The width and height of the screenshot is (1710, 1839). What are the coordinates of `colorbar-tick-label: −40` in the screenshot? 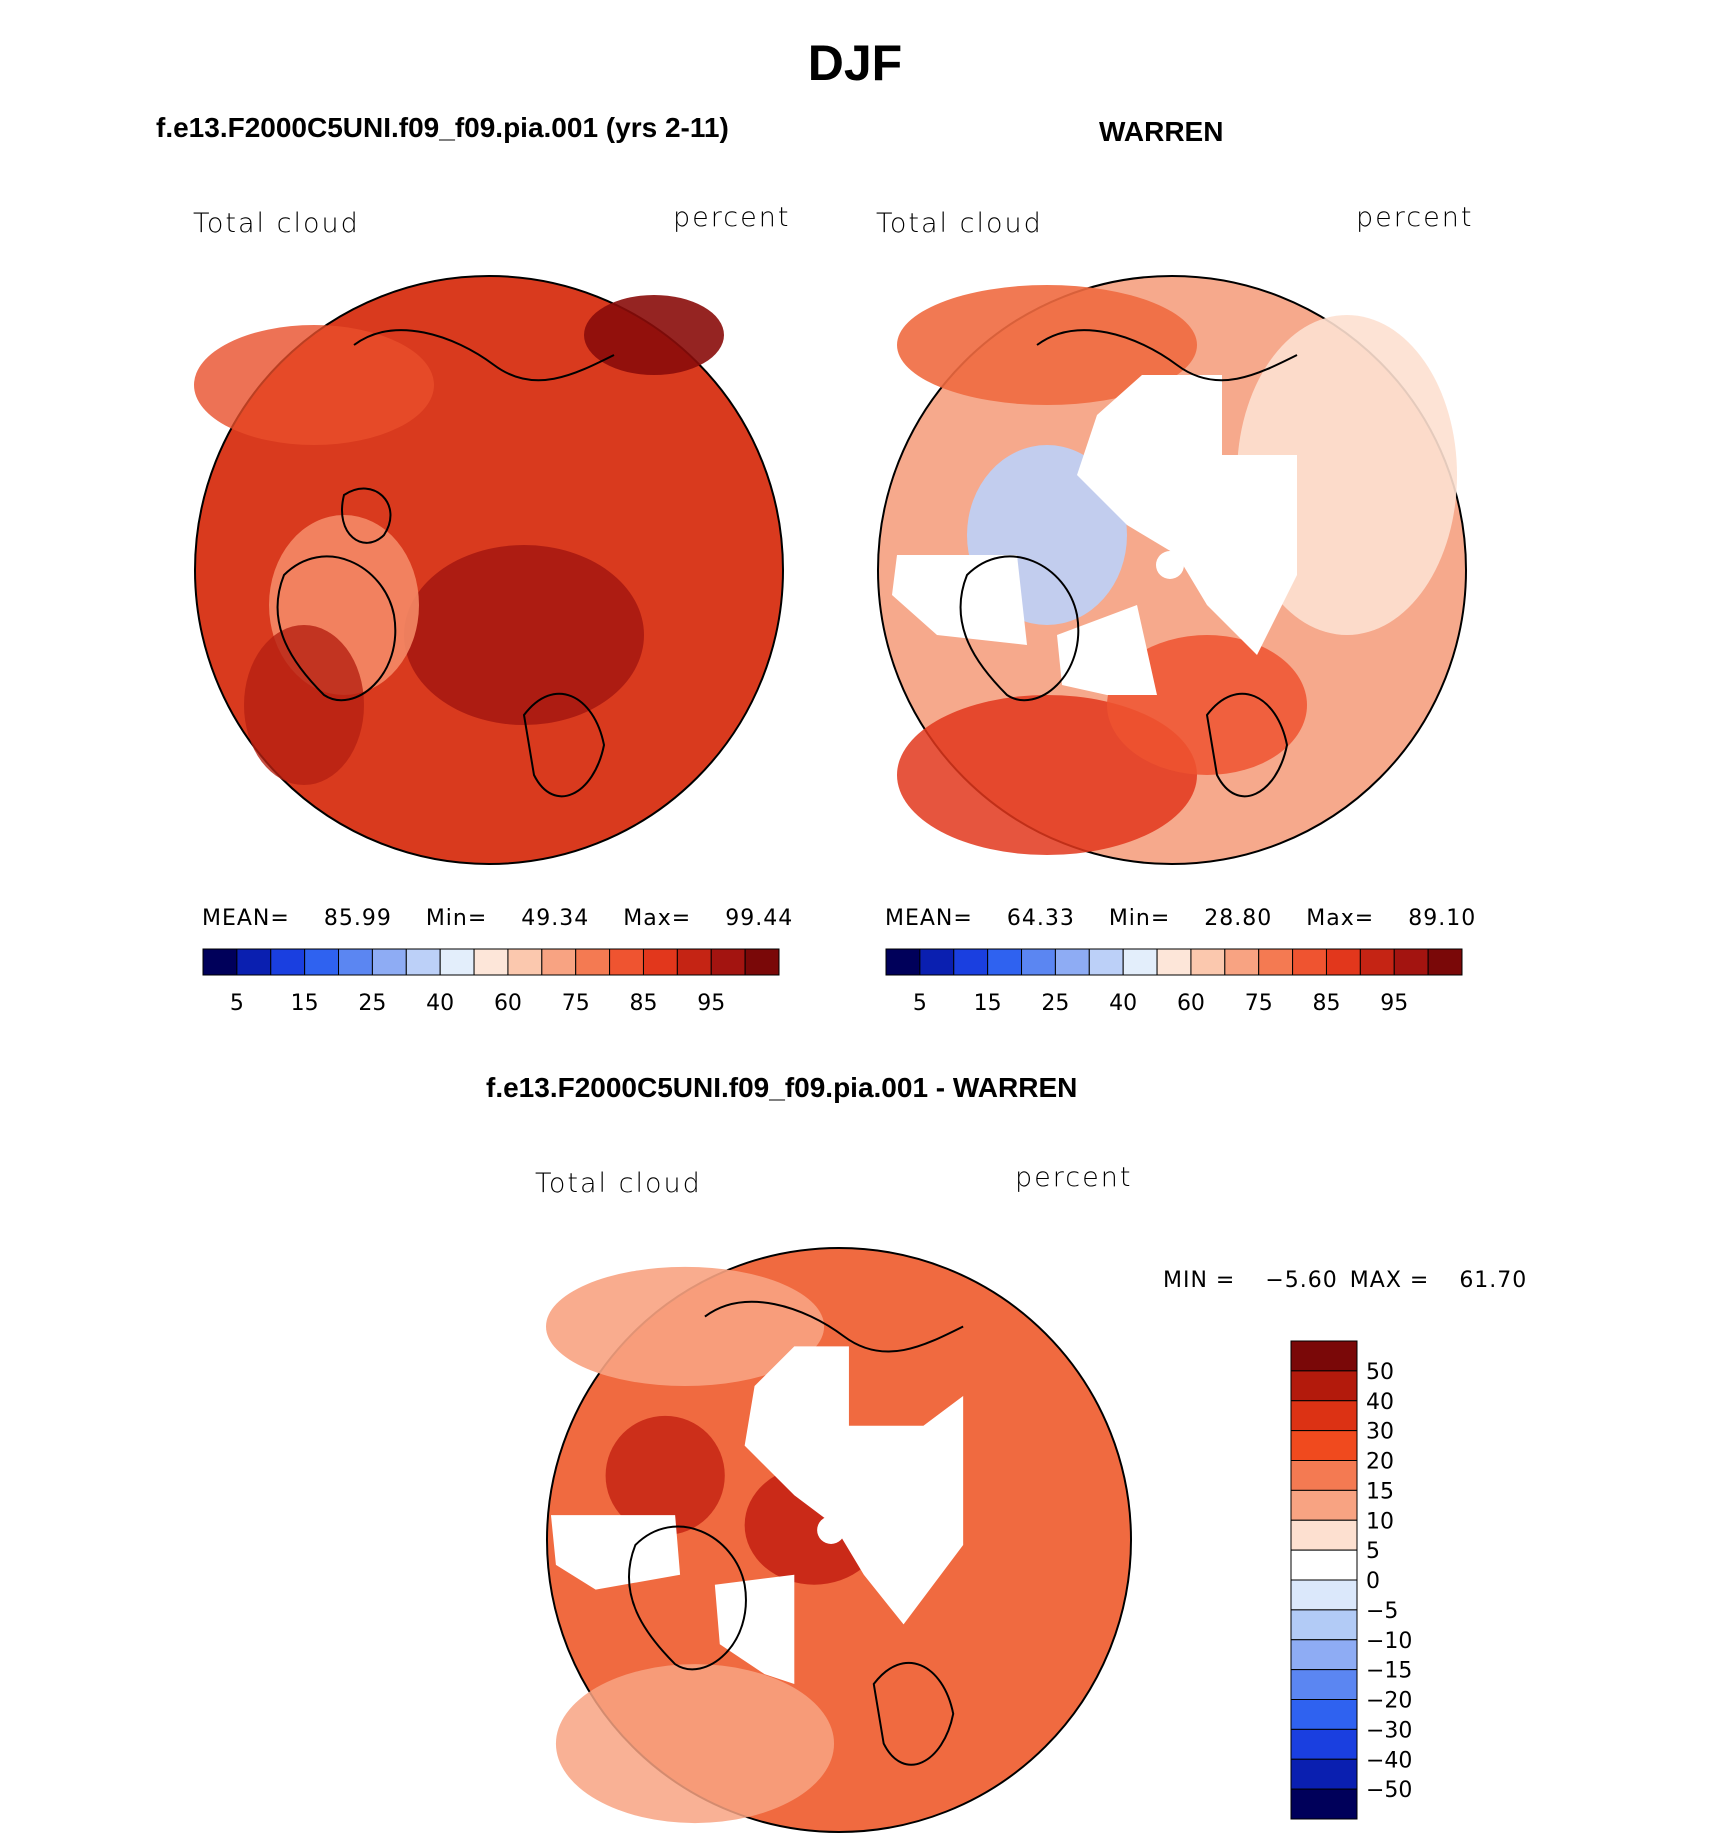 It's located at (1389, 1760).